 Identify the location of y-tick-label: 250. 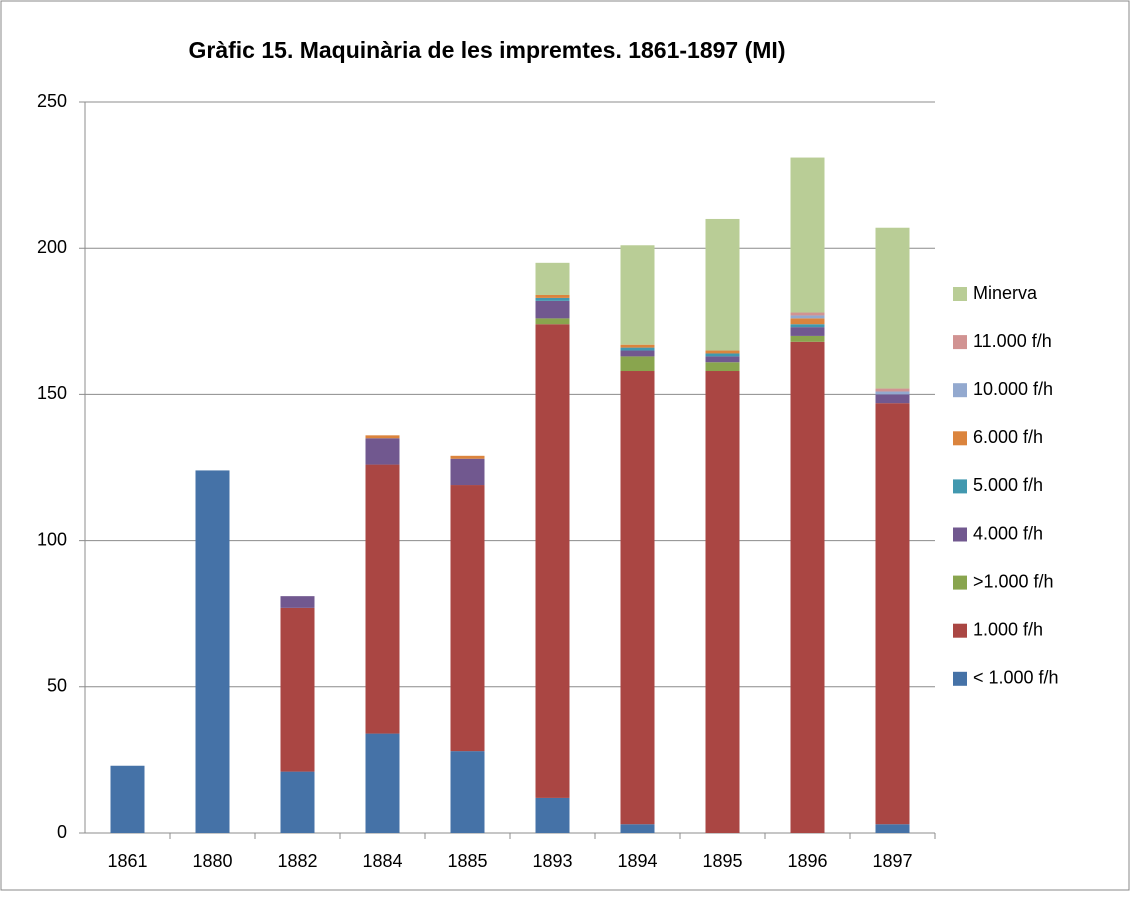
(52, 101).